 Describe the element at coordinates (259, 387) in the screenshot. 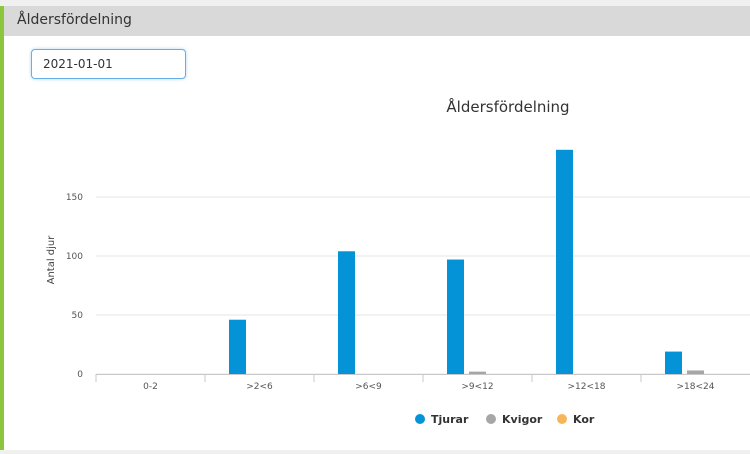

I see `x-tick-label: >2<6` at that location.